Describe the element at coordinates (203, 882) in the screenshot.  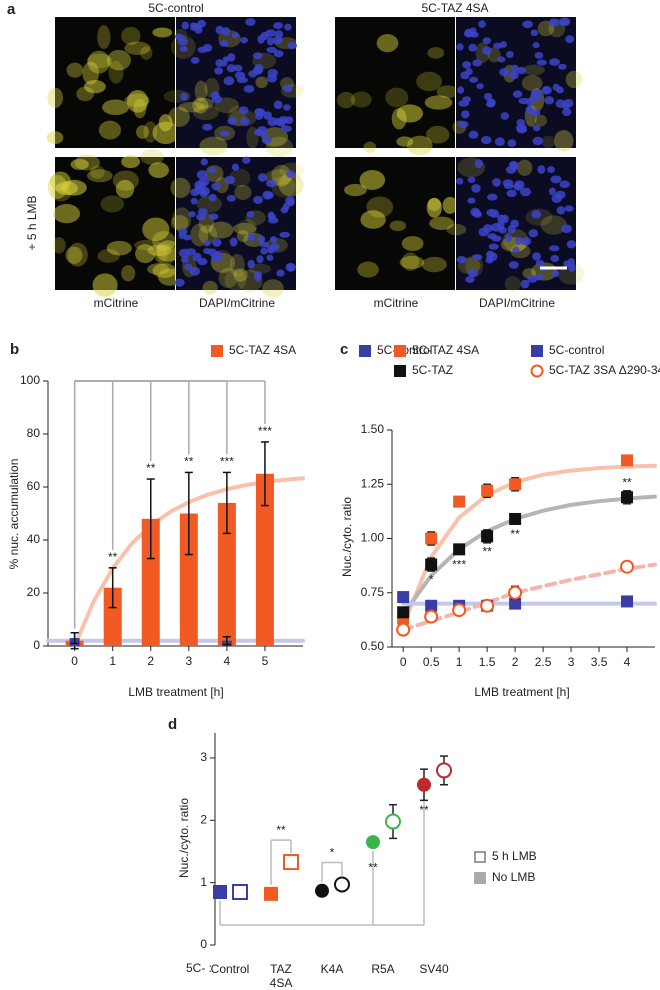
I see `y-tick-label: 1` at that location.